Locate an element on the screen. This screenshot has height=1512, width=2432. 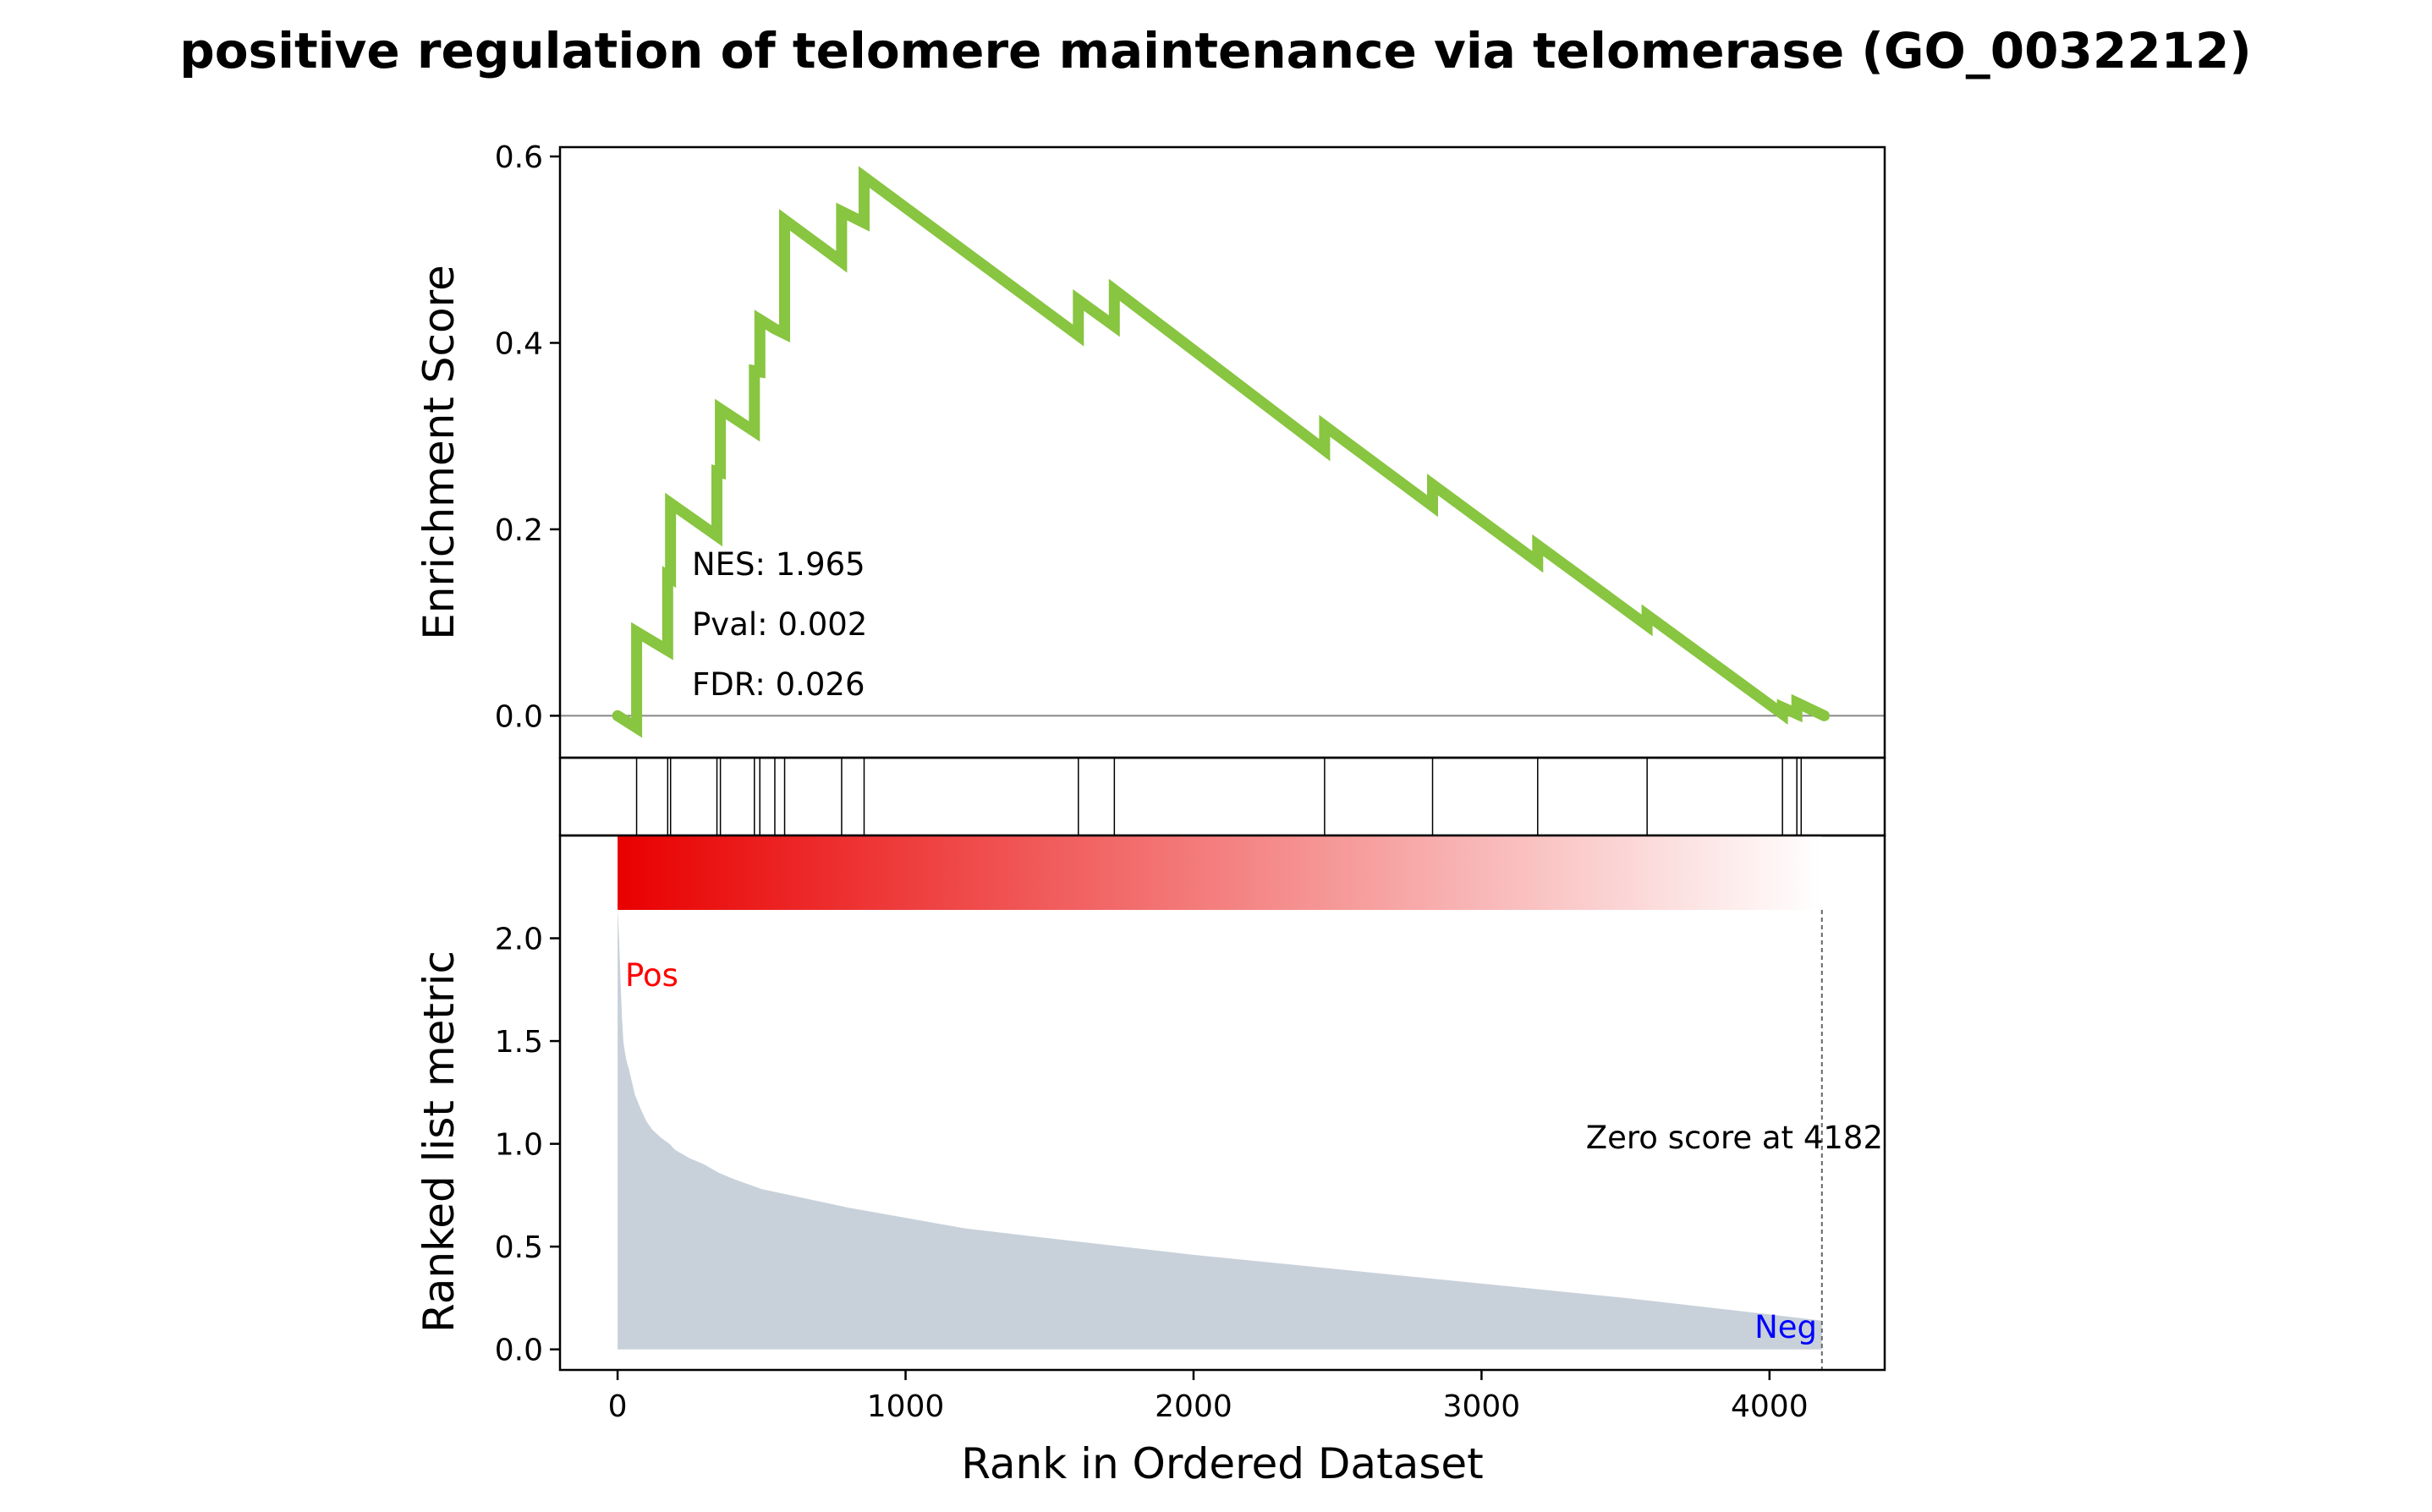
y-tick-label: 1.5 is located at coordinates (519, 1042).